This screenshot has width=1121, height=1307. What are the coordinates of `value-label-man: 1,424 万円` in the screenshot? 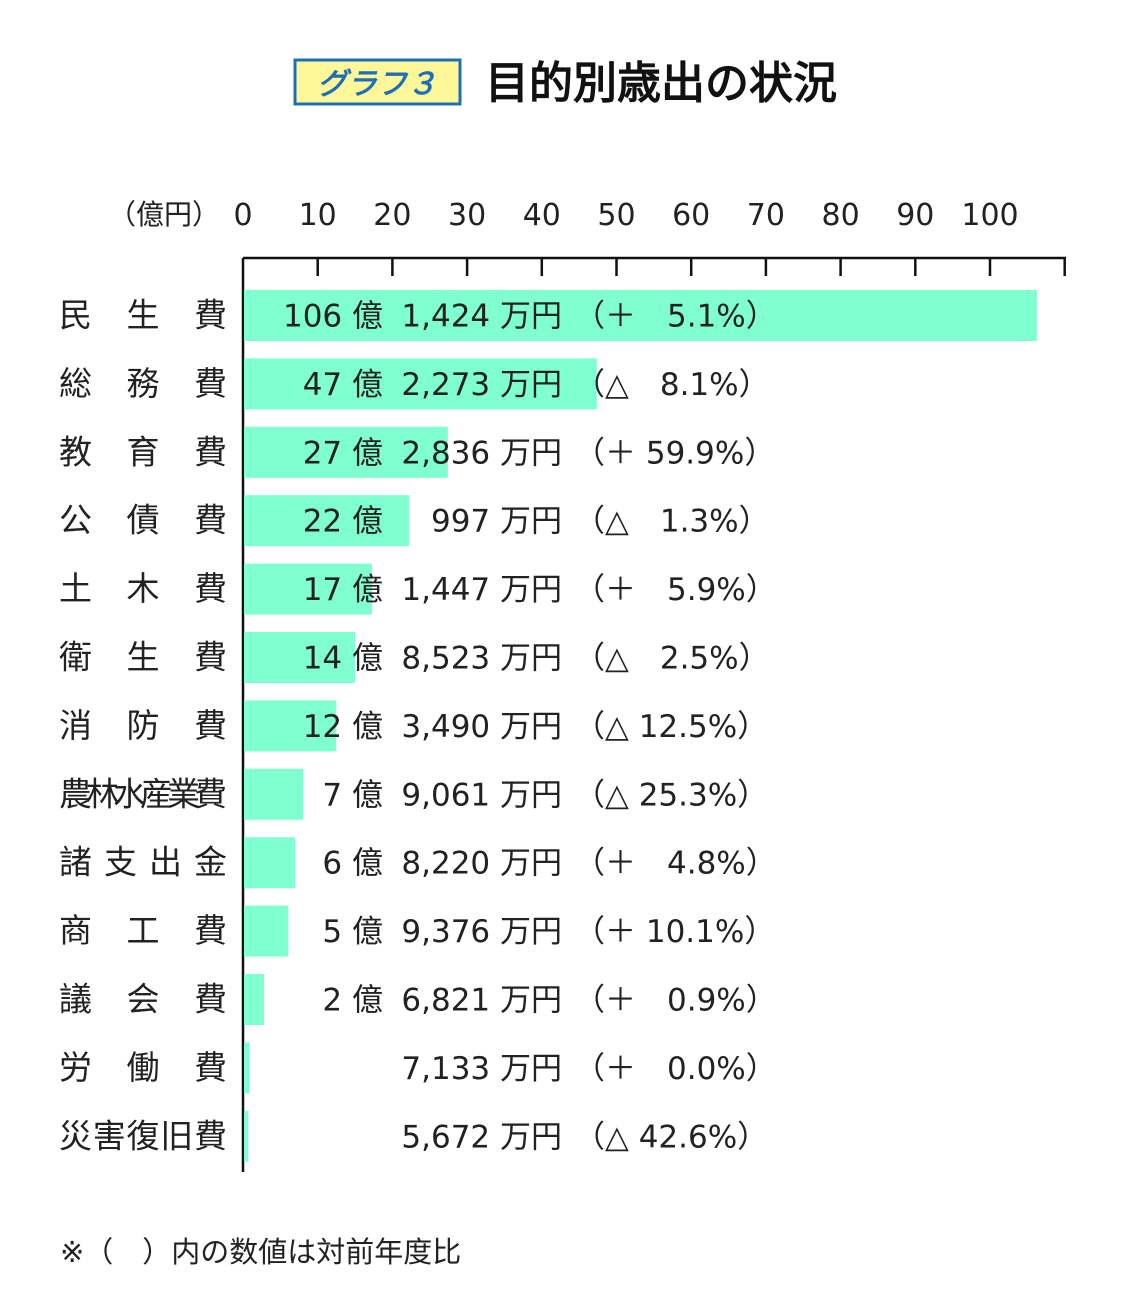 It's located at (481, 317).